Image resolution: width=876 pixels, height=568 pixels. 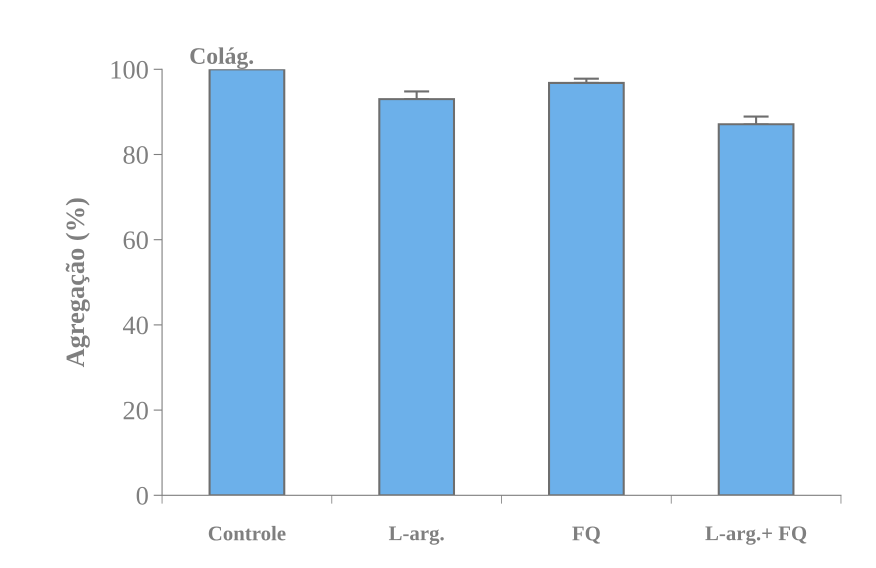 What do you see at coordinates (222, 58) in the screenshot?
I see `chart-title: Colág.` at bounding box center [222, 58].